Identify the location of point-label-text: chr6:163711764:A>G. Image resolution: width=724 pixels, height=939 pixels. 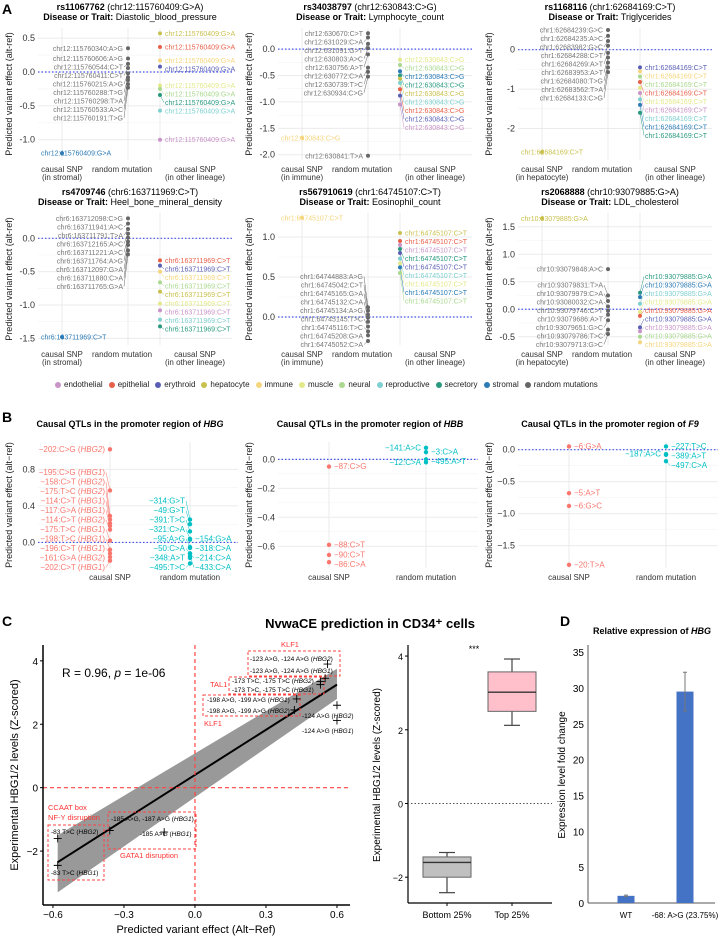
(90, 261).